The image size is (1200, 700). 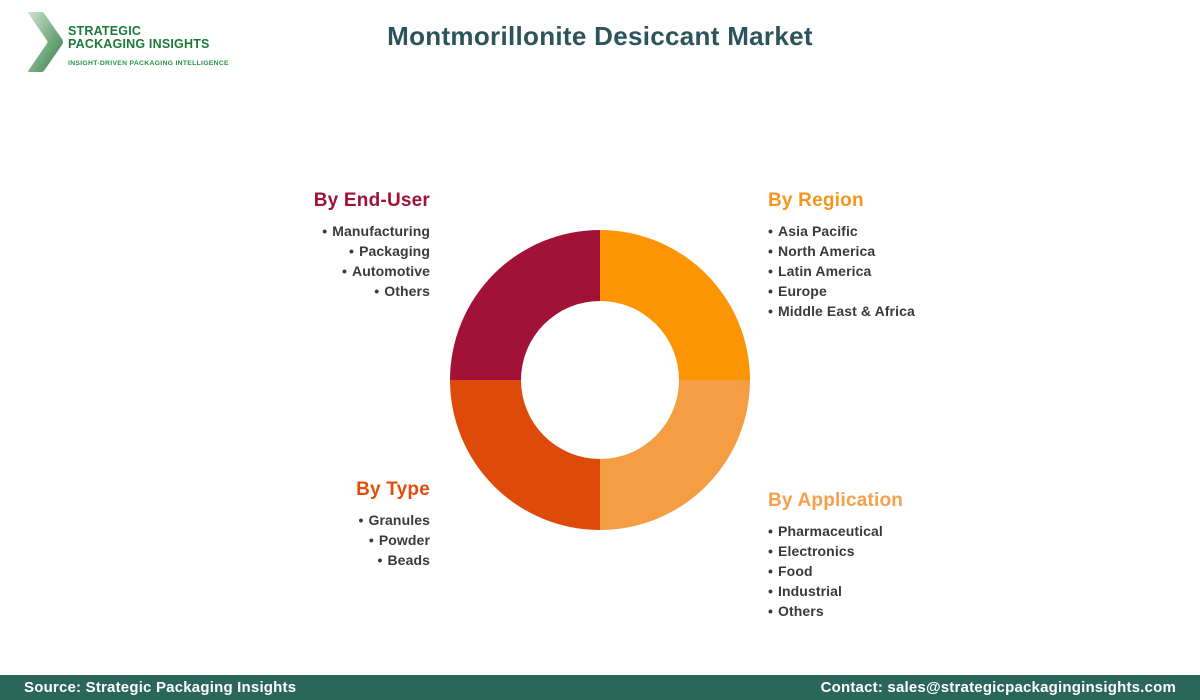 I want to click on list-item-label: Pharmaceutical, so click(x=830, y=531).